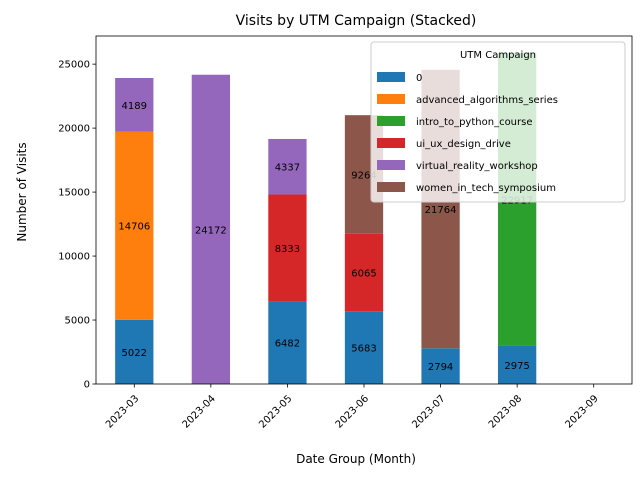  I want to click on x-axis-label: Date Group (Month), so click(356, 459).